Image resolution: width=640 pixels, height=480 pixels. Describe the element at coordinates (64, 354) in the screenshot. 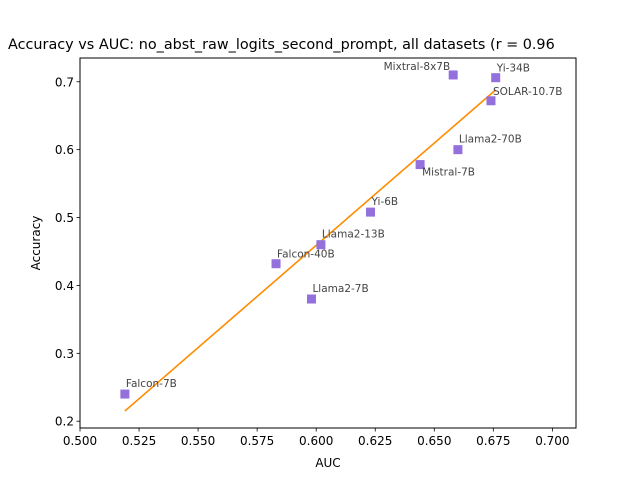

I see `y-tick-label: 0.3` at that location.